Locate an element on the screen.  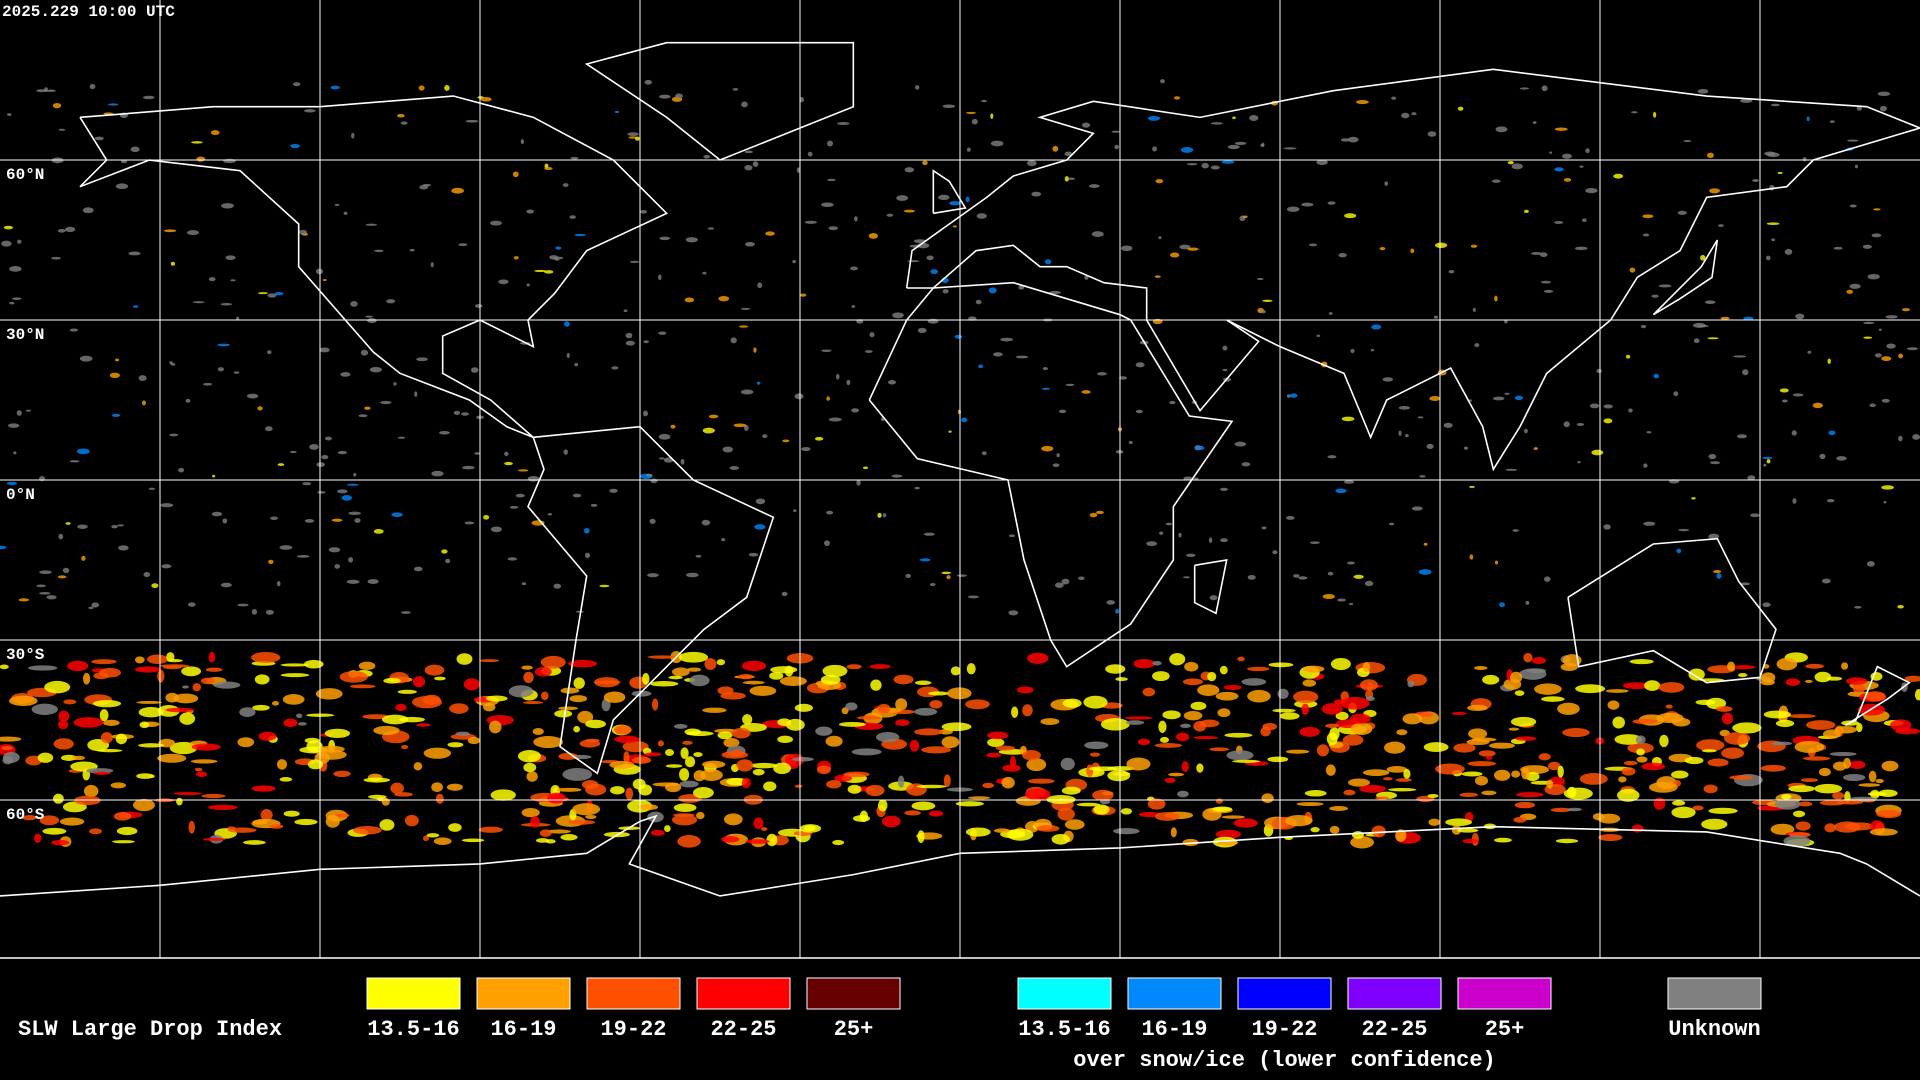
legend-label: 22-25 is located at coordinates (743, 1029).